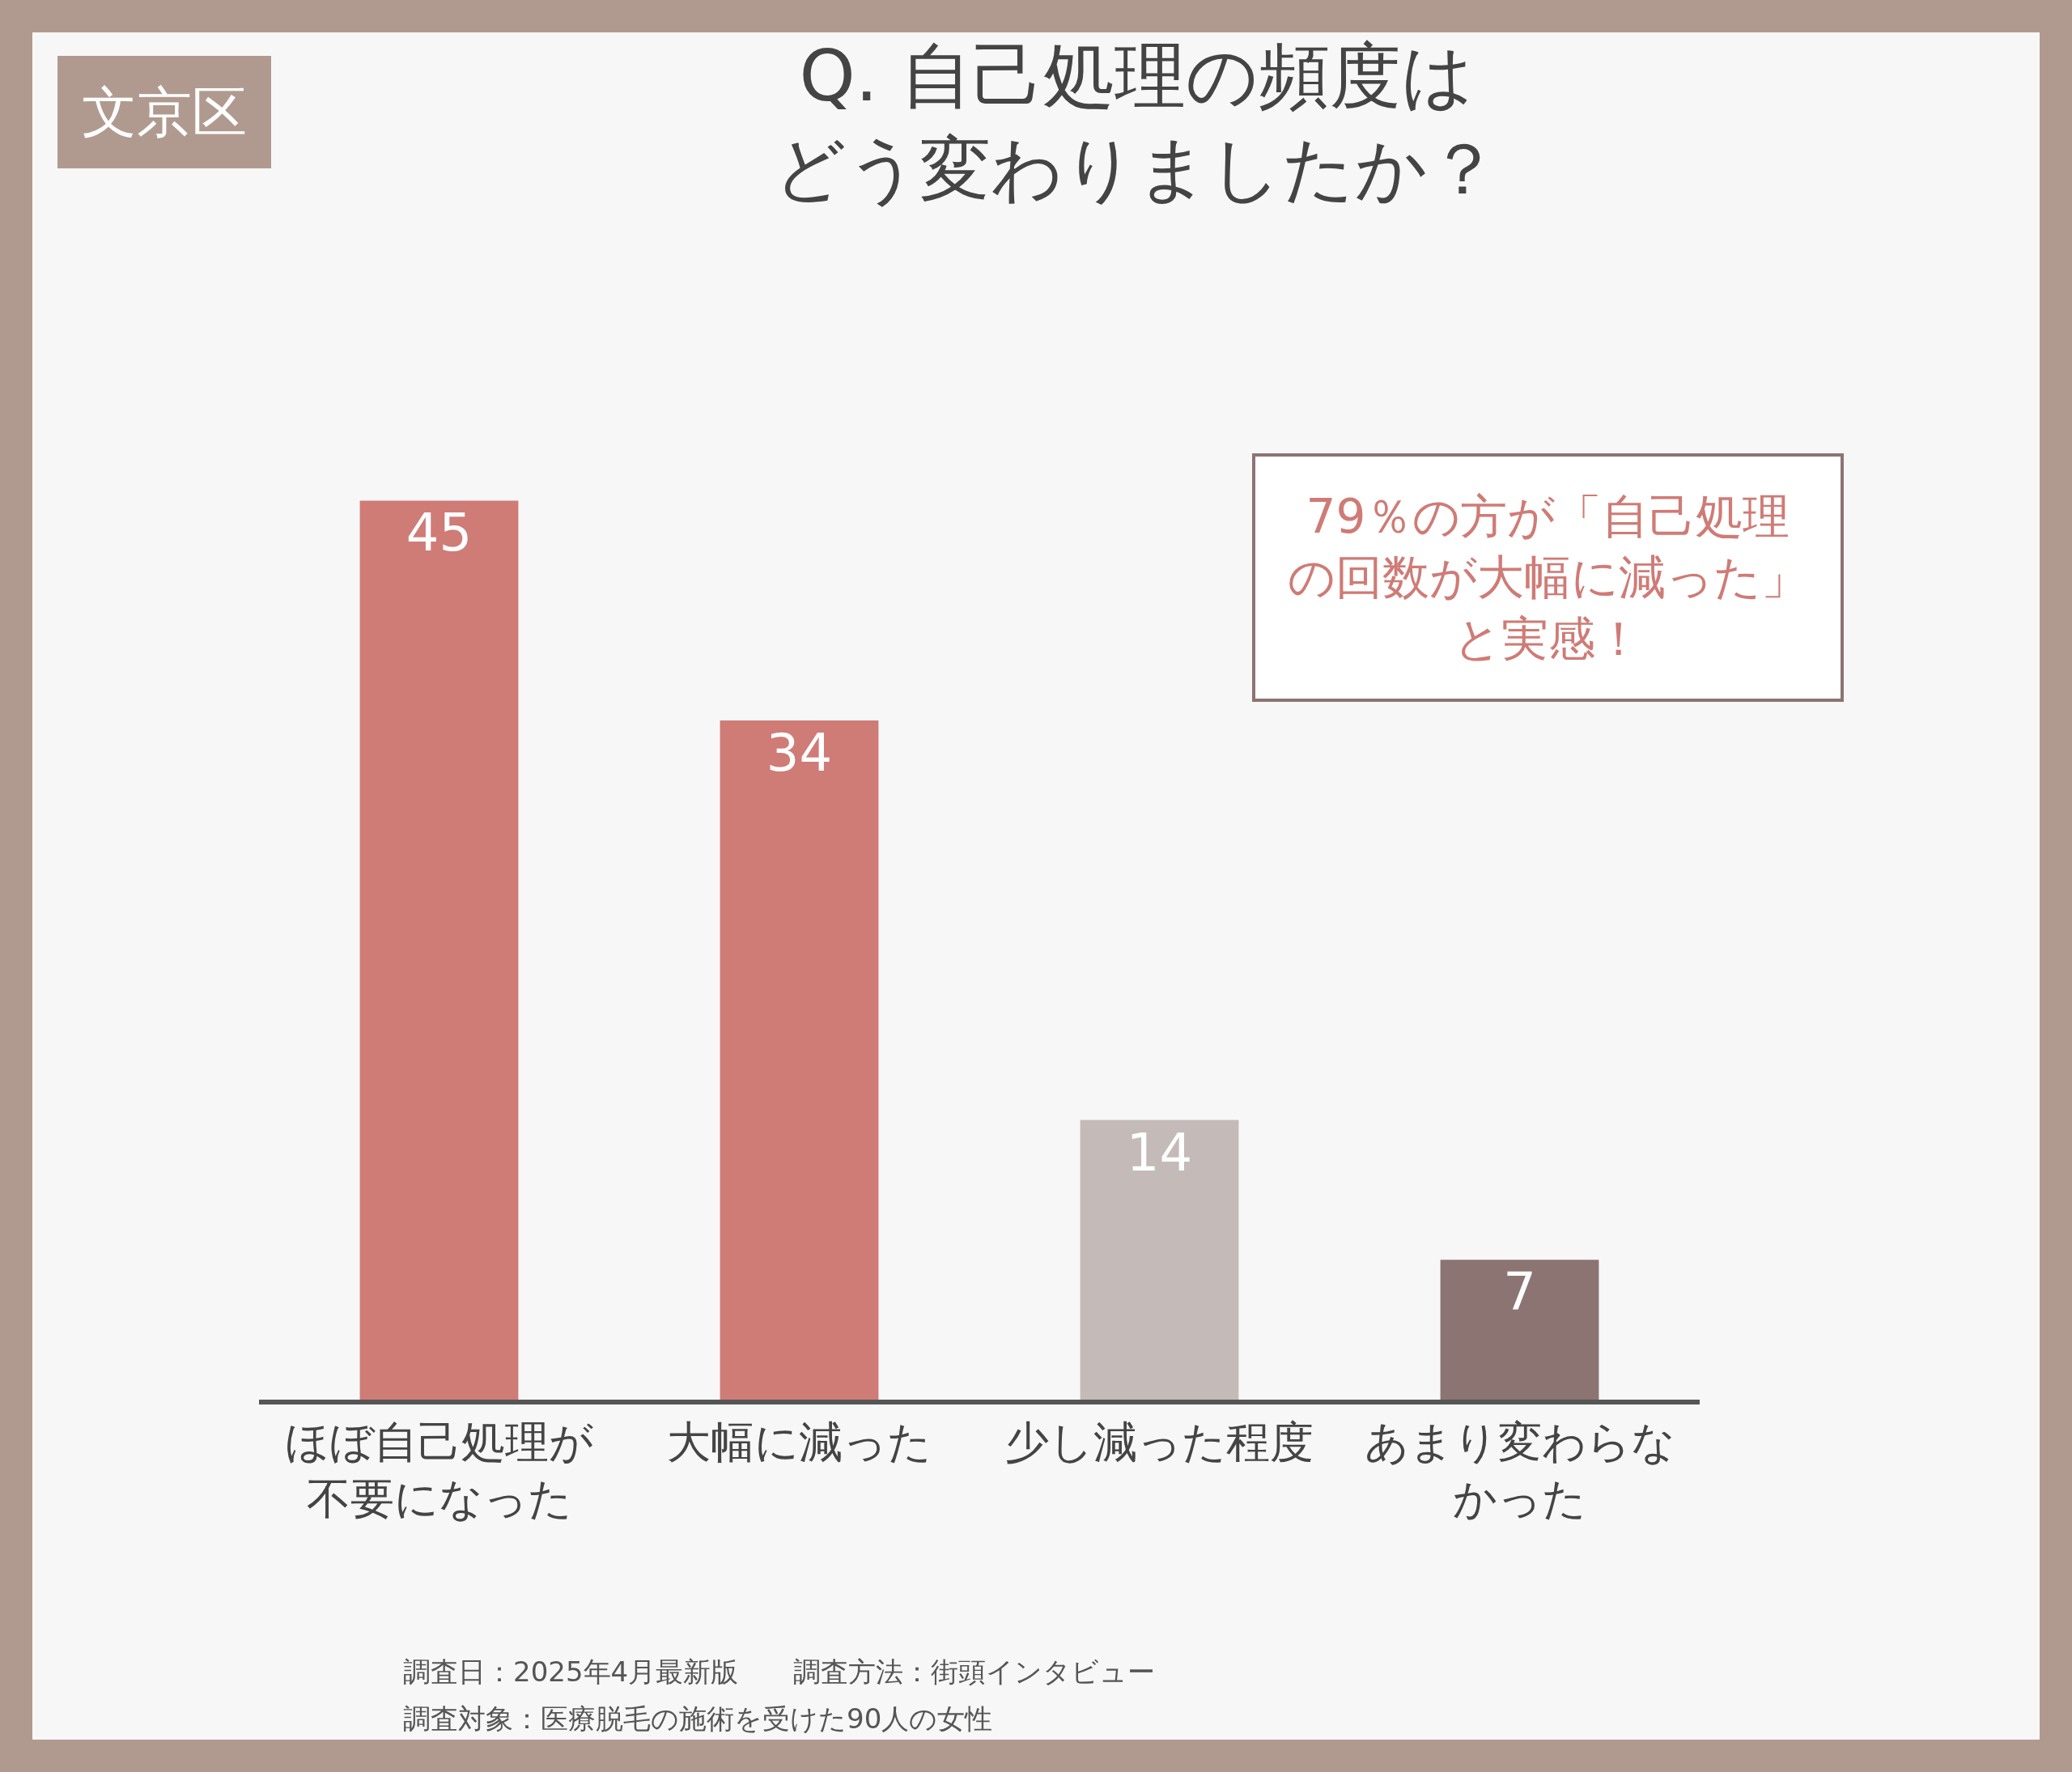 Image resolution: width=2072 pixels, height=1772 pixels. I want to click on annotation: 79％の方が「自己処理の回数が大幅に減った」と実感！, so click(1548, 578).